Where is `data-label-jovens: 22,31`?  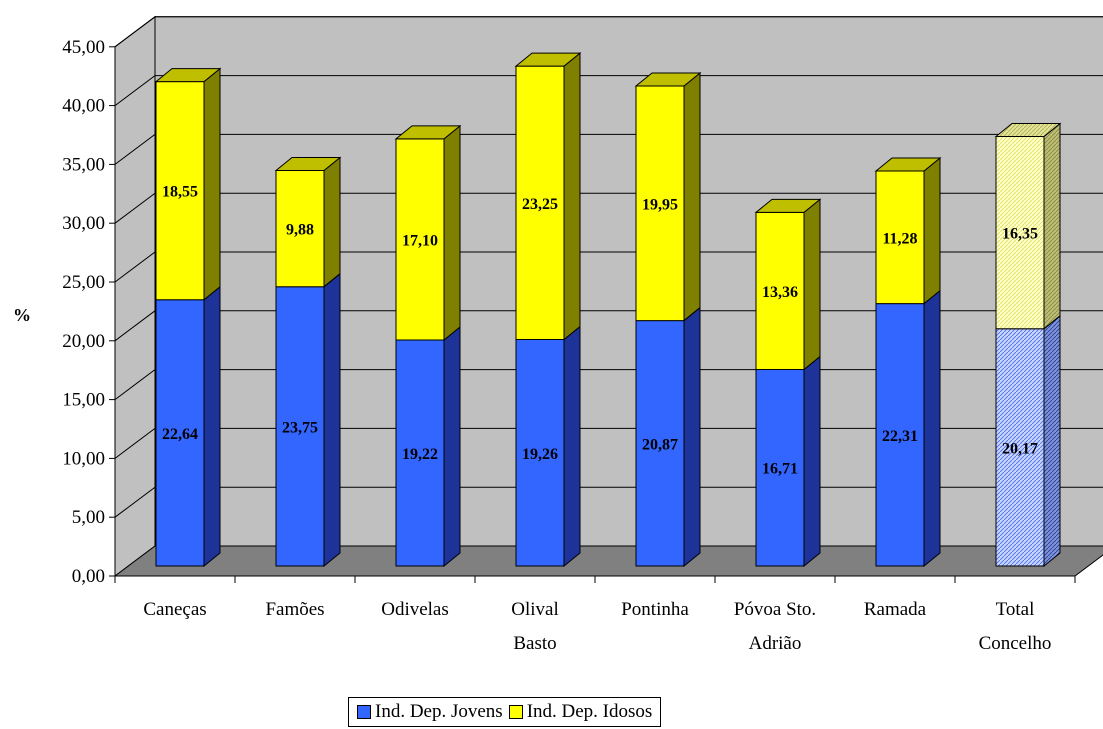 data-label-jovens: 22,31 is located at coordinates (900, 436).